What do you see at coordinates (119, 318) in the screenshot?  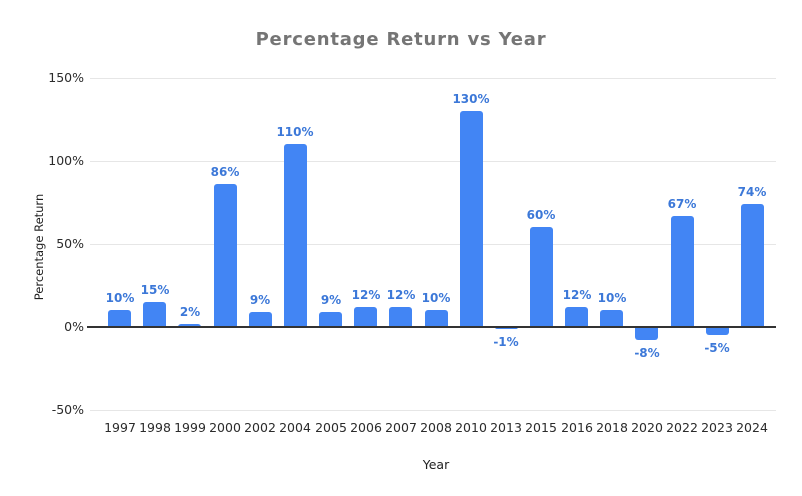 I see `bar-1997` at bounding box center [119, 318].